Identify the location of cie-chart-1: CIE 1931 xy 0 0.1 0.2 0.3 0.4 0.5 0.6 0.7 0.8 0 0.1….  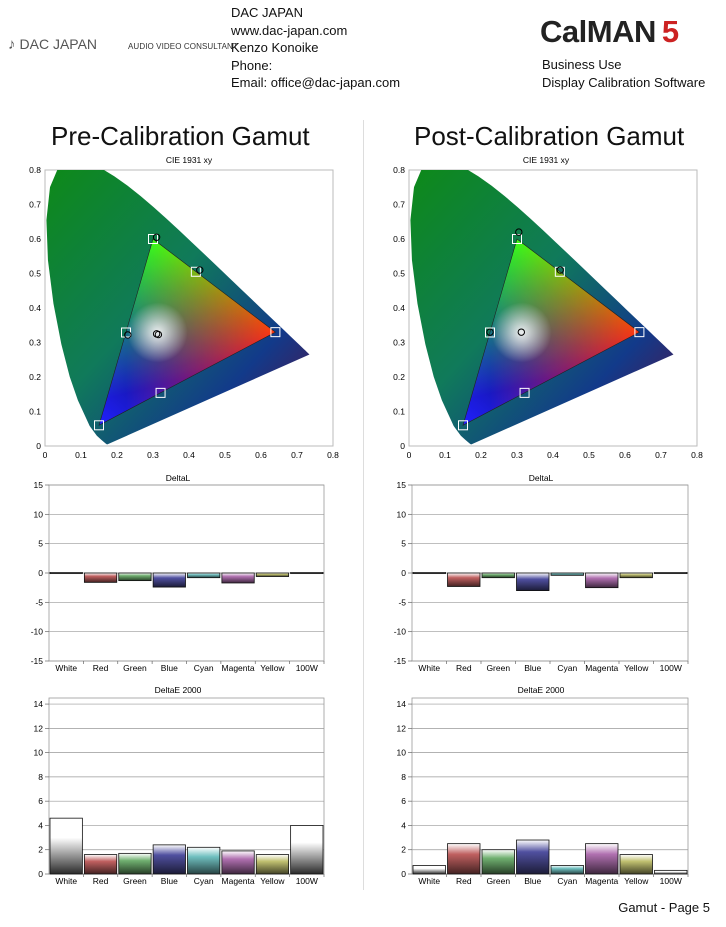
(548, 307).